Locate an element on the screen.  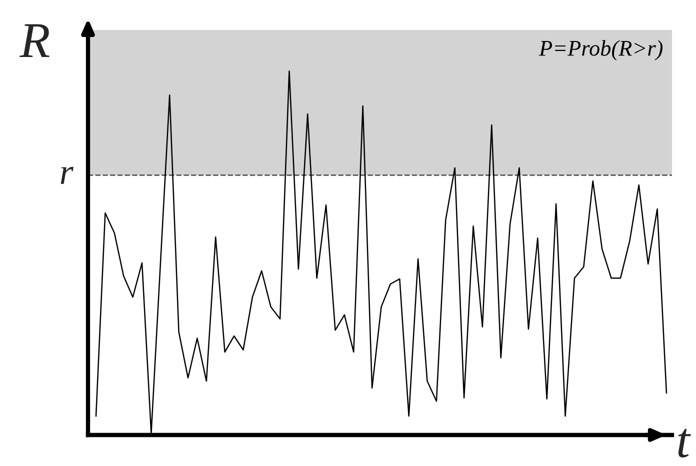
ref-line-label: r is located at coordinates (67, 175).